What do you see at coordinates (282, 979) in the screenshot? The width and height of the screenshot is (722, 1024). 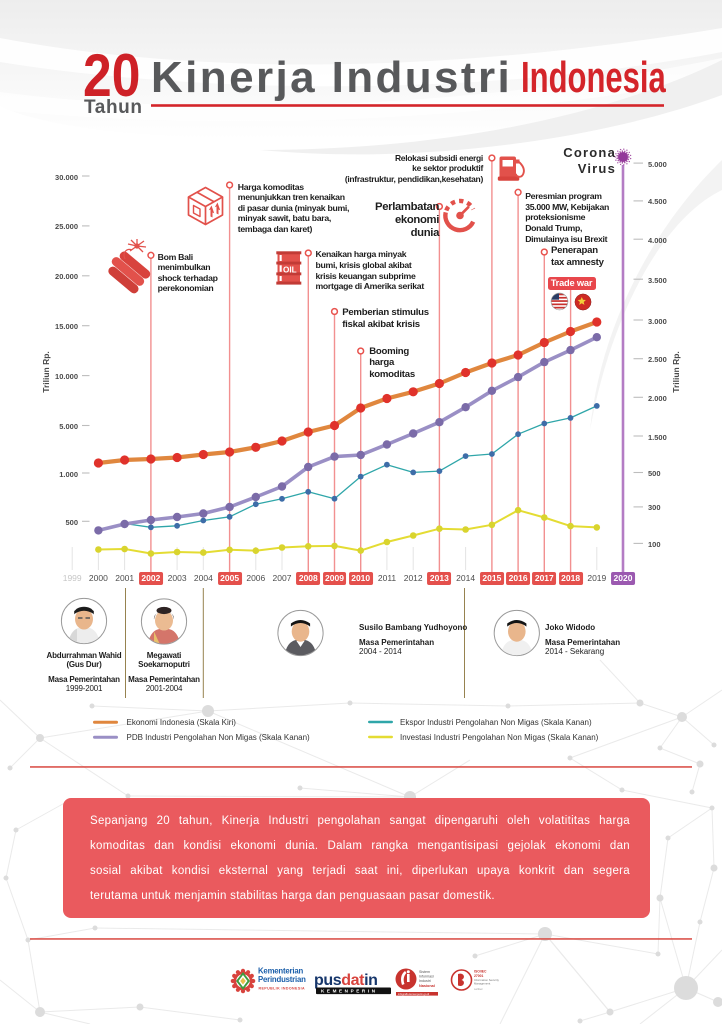 I see `svg-text: Perindustrian` at bounding box center [282, 979].